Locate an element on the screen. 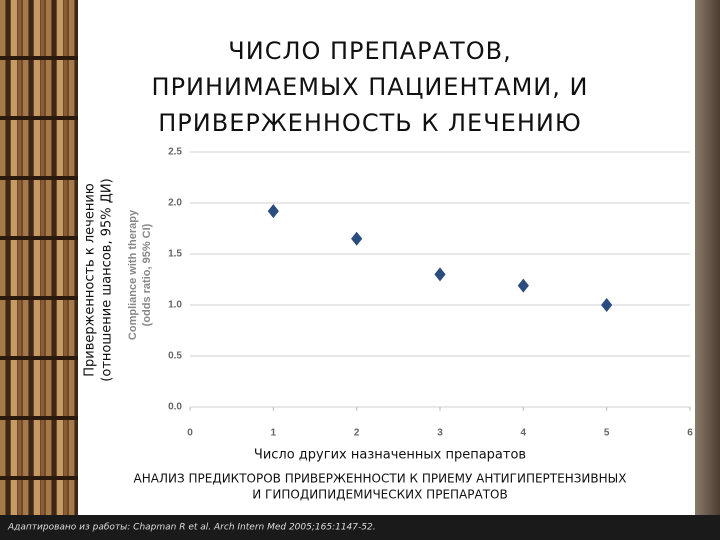  y-tick-label: 0.5 is located at coordinates (175, 356).